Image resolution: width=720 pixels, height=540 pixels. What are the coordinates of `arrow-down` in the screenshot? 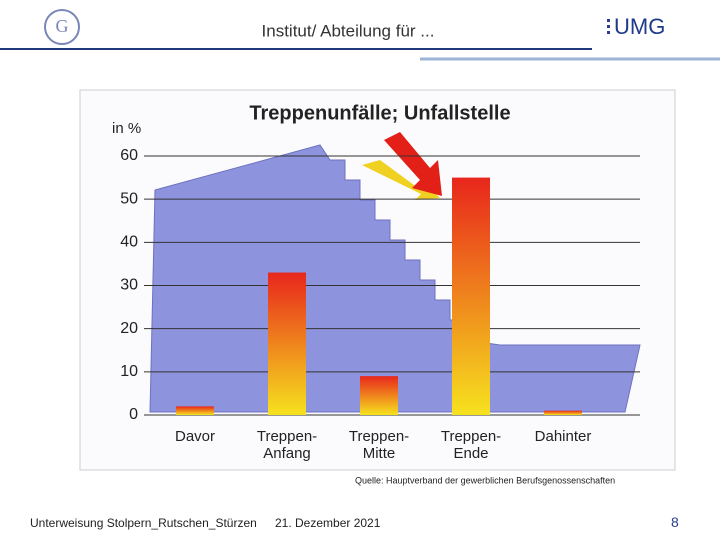 It's located at (413, 164).